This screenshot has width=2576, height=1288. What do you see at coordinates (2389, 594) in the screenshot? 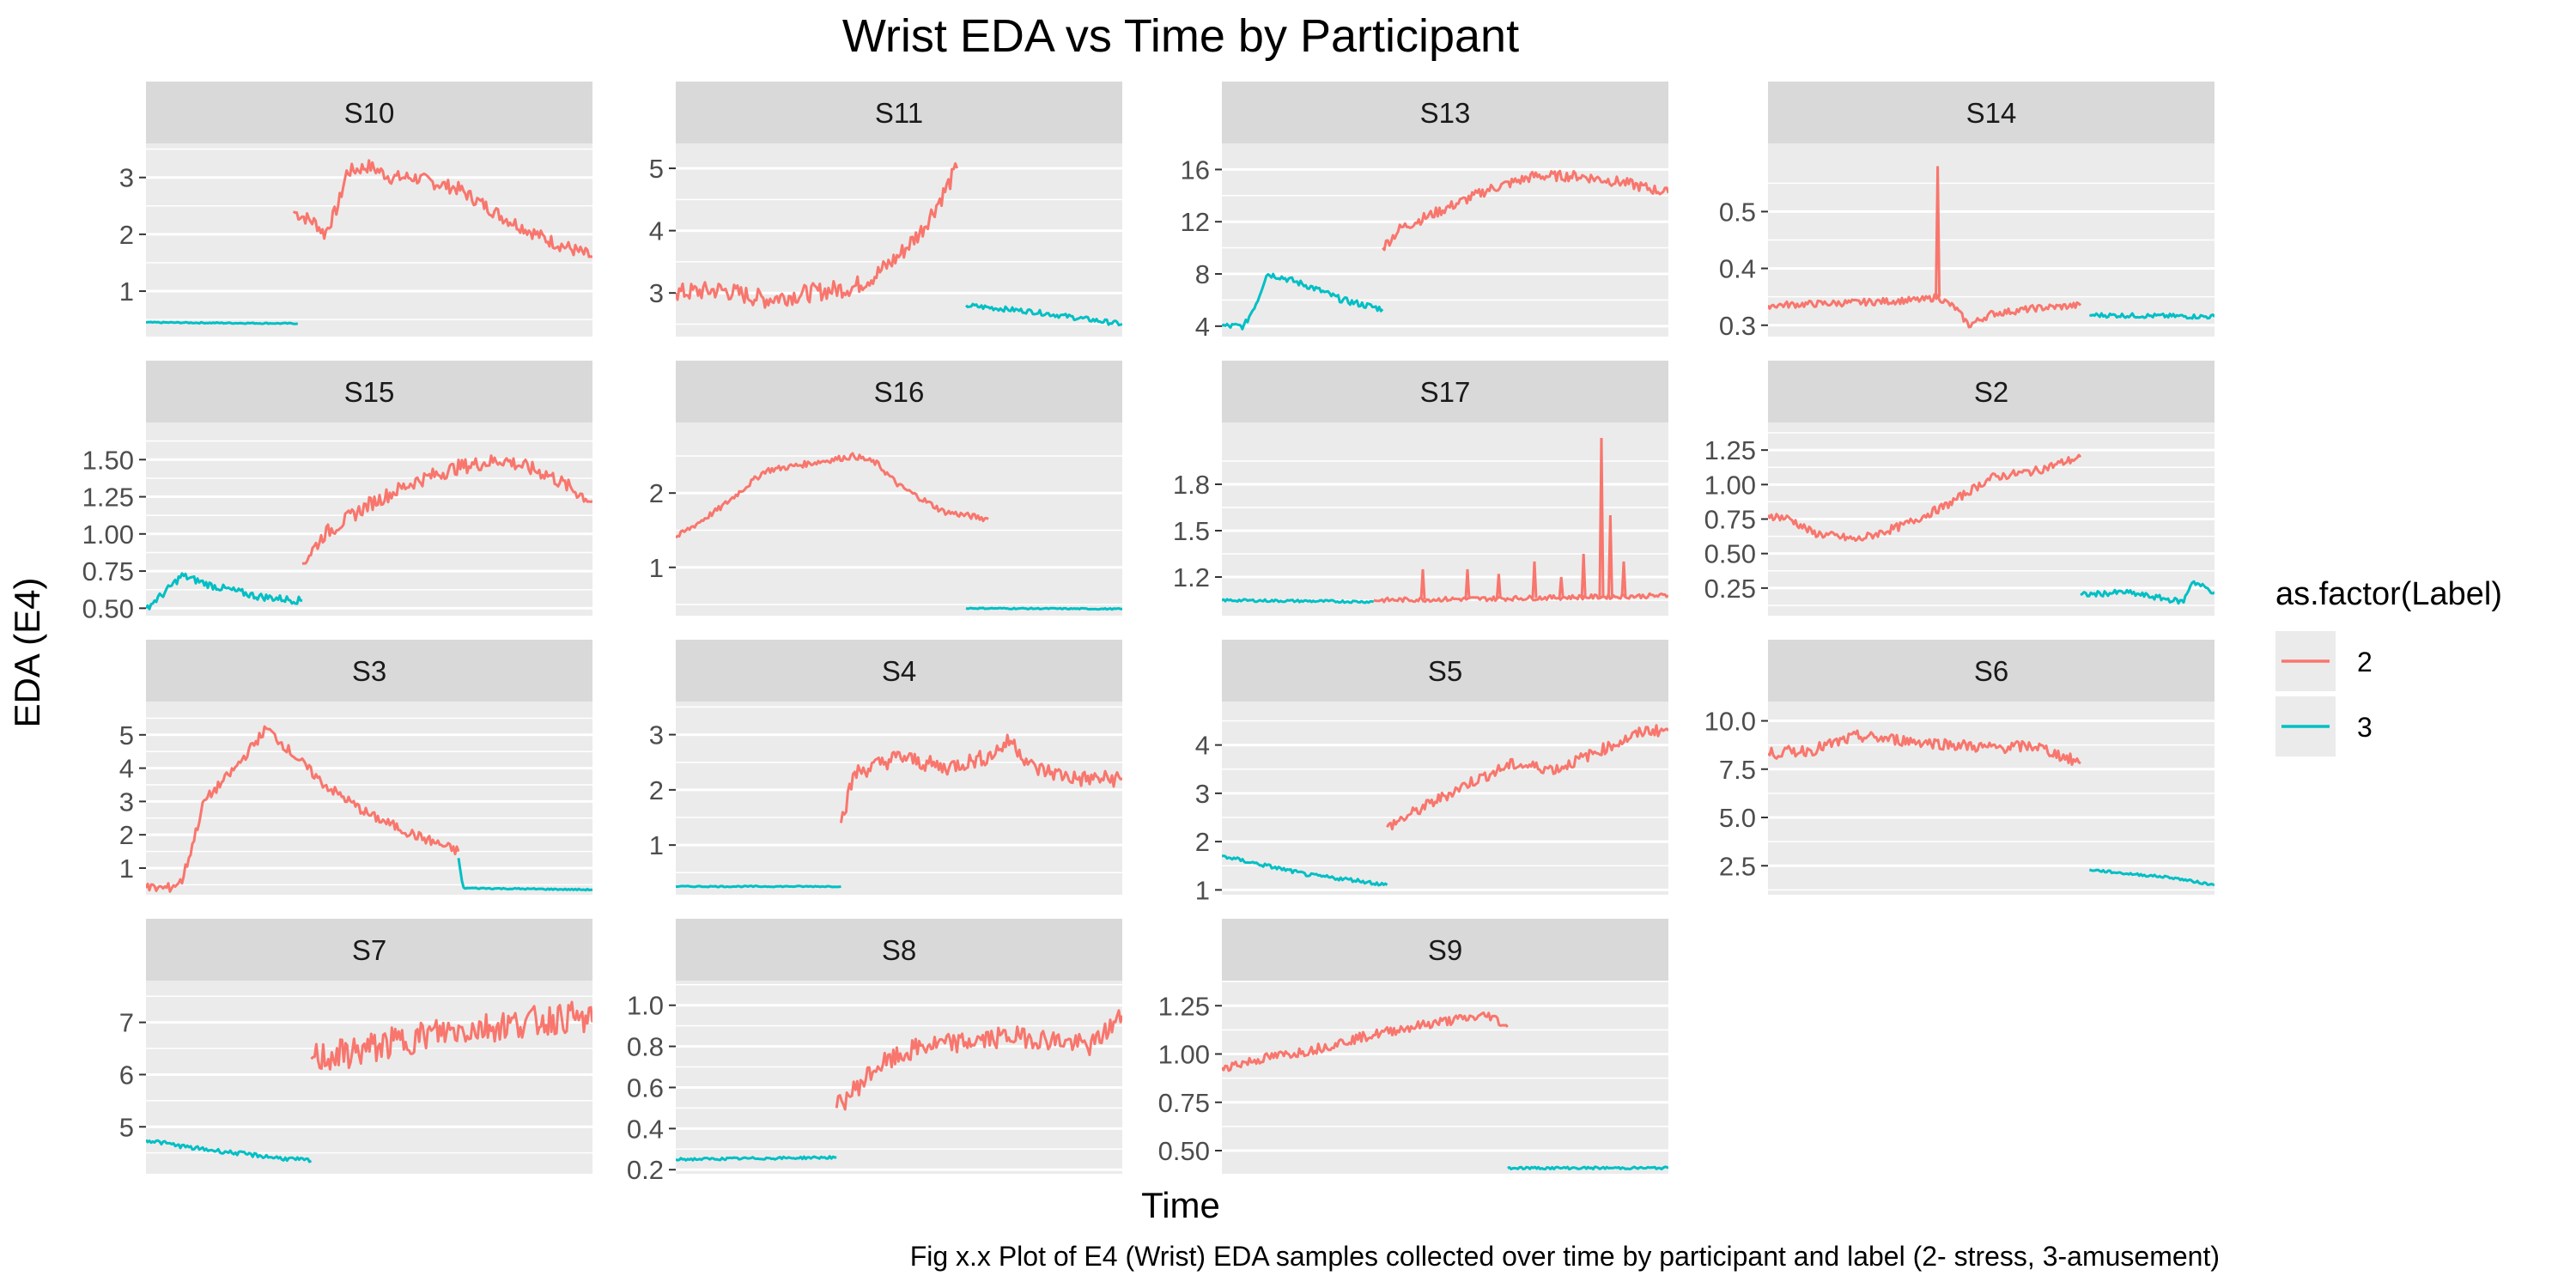
I see `legend-title: as.factor(Label)` at bounding box center [2389, 594].